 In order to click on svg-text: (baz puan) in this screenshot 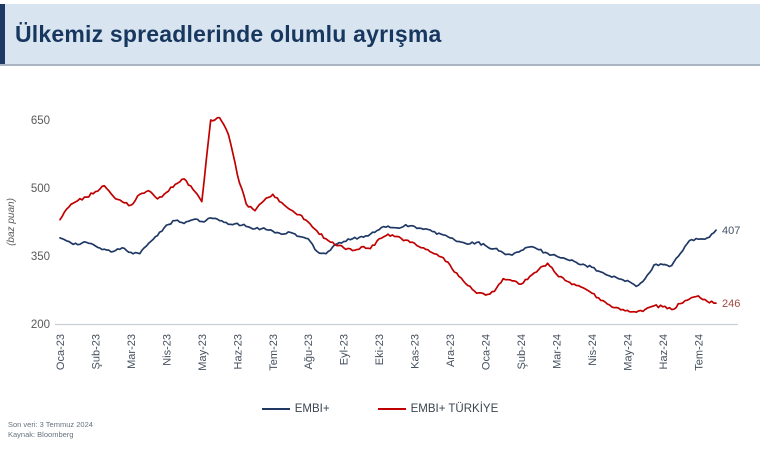, I will do `click(11, 222)`.